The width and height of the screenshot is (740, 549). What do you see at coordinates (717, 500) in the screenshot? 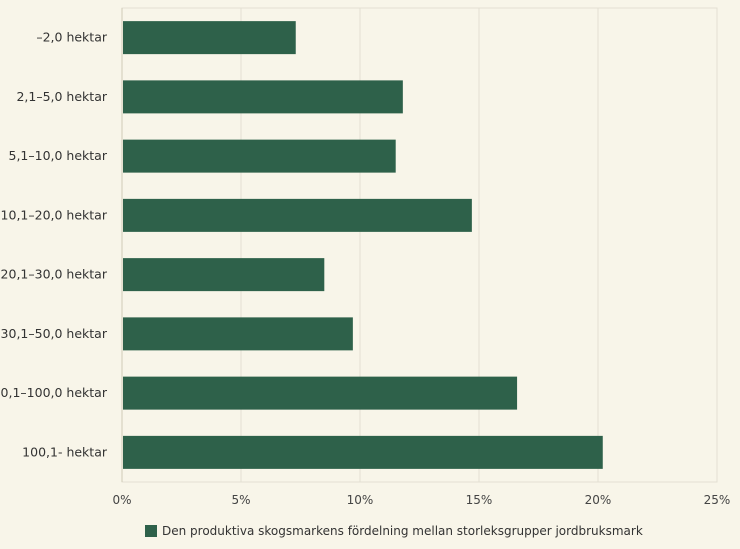
I see `x-tick-label: 25%` at bounding box center [717, 500].